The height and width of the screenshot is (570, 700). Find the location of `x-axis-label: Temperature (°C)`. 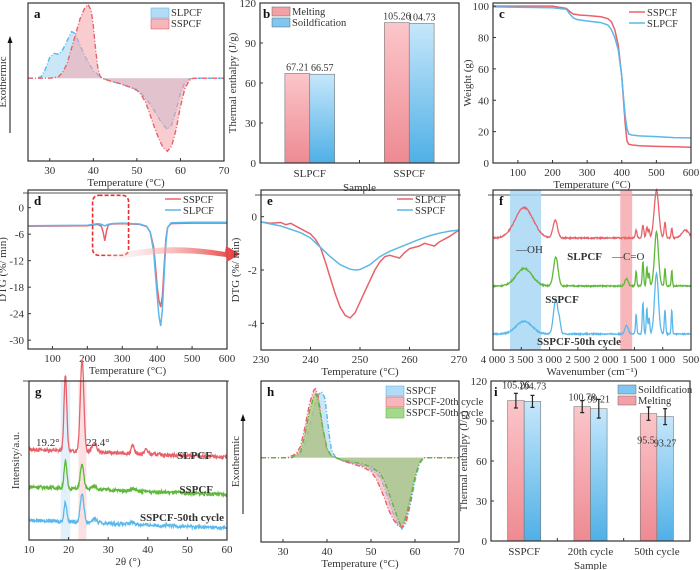

x-axis-label: Temperature (°C) is located at coordinates (126, 183).